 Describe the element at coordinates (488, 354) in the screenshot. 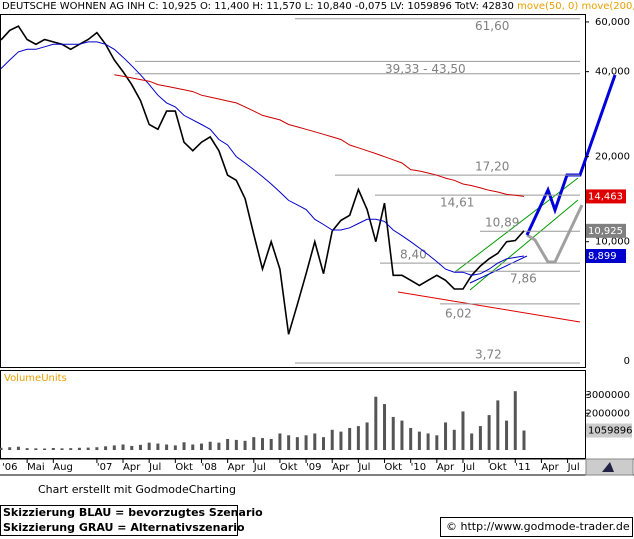

I see `level-label: 3,72` at that location.